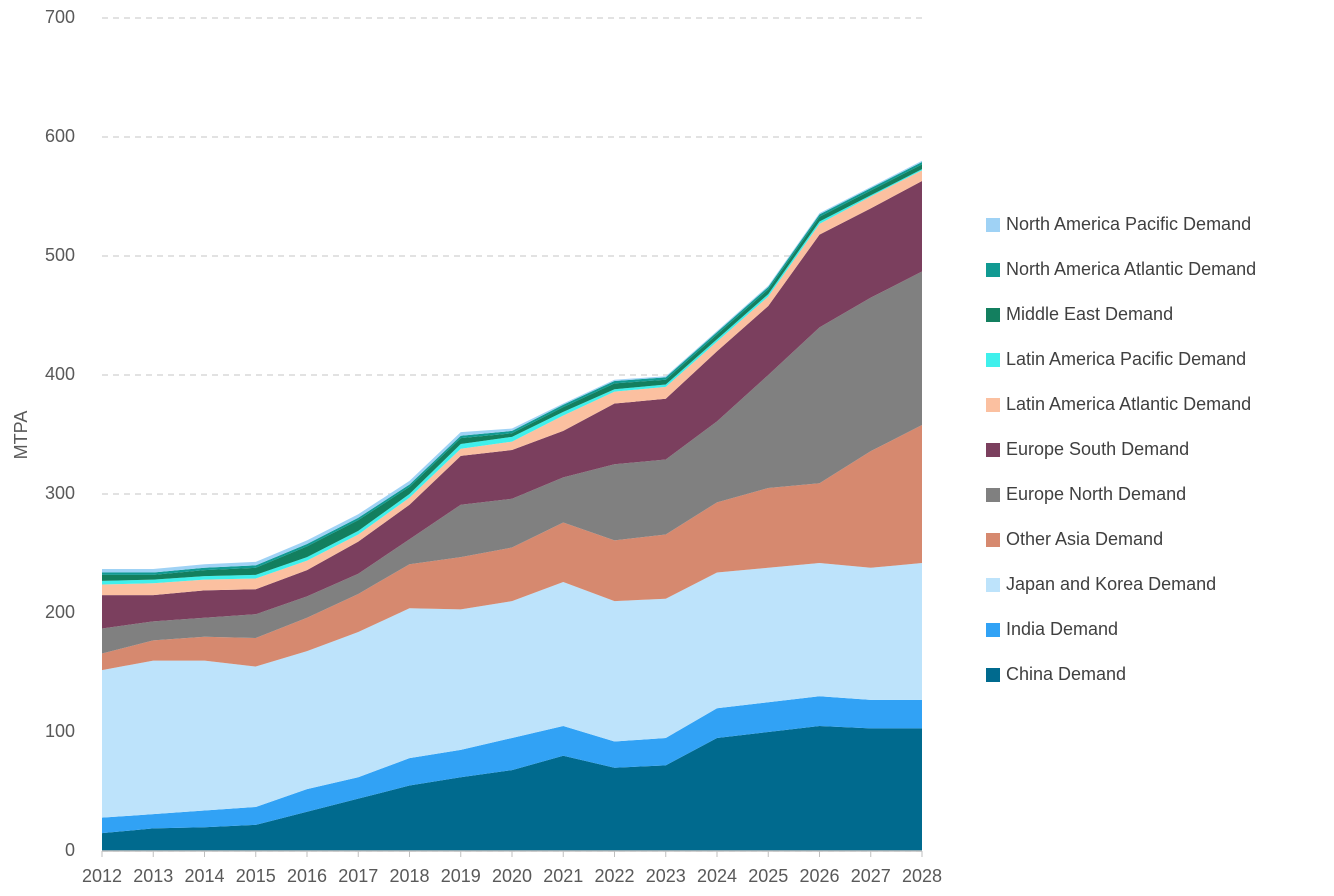 This screenshot has height=896, width=1334. What do you see at coordinates (922, 876) in the screenshot?
I see `x-tick-label: 2028` at bounding box center [922, 876].